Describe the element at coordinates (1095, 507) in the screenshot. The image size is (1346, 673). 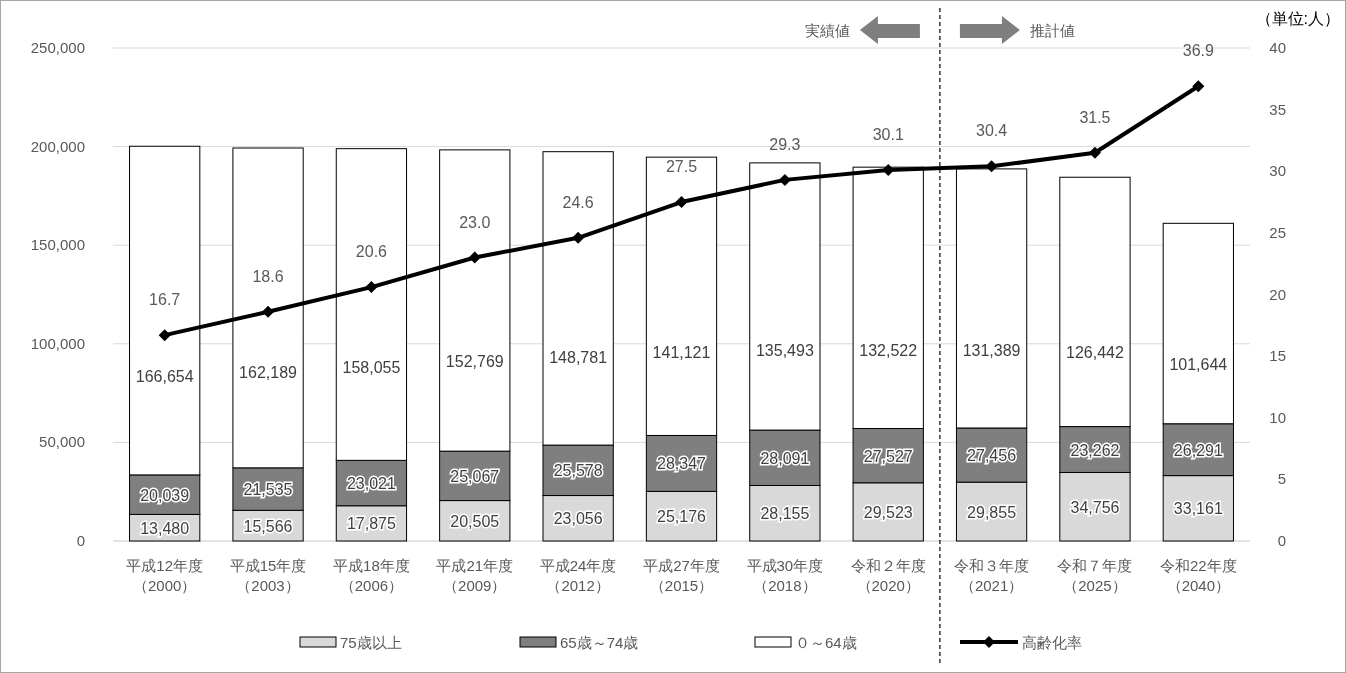
I see `data-label: 34,756` at that location.